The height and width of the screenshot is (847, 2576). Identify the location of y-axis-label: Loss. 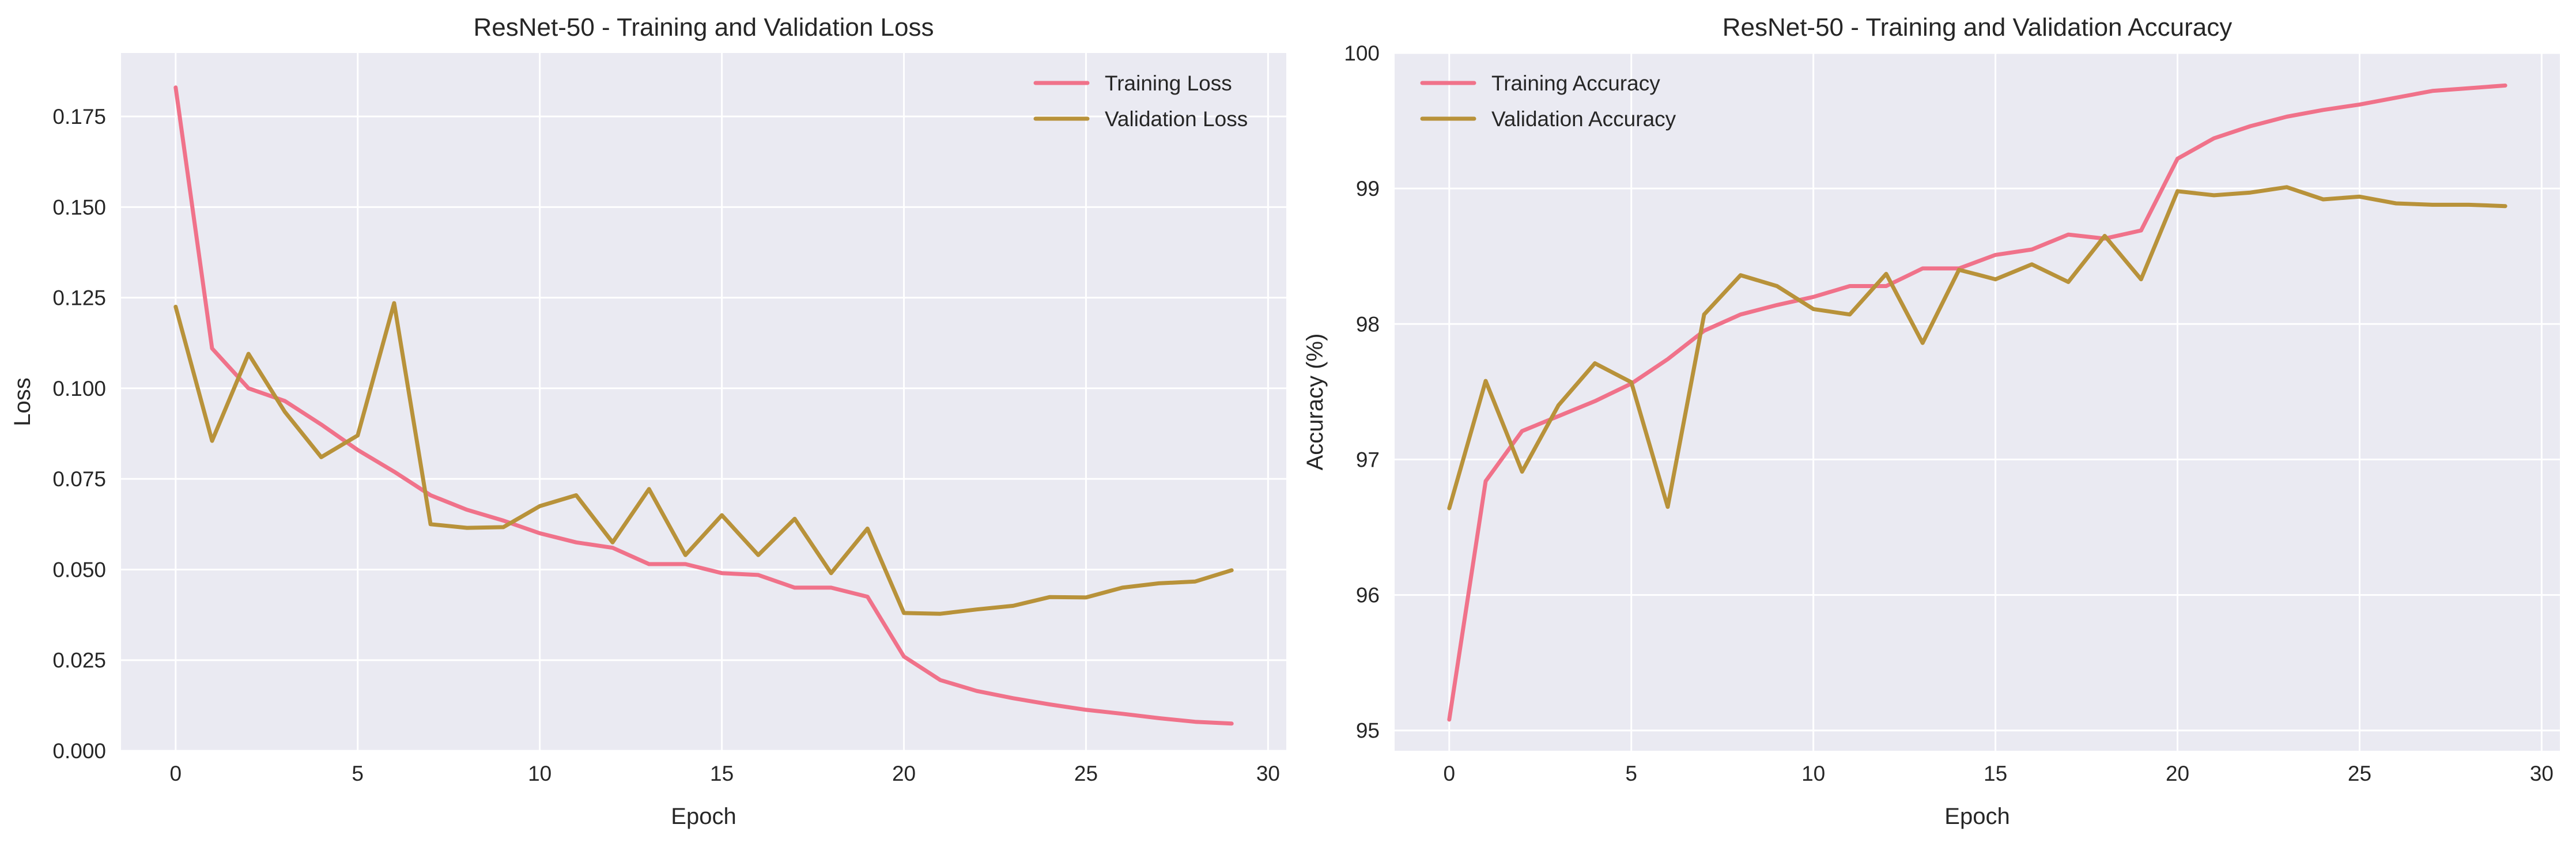
(22, 401).